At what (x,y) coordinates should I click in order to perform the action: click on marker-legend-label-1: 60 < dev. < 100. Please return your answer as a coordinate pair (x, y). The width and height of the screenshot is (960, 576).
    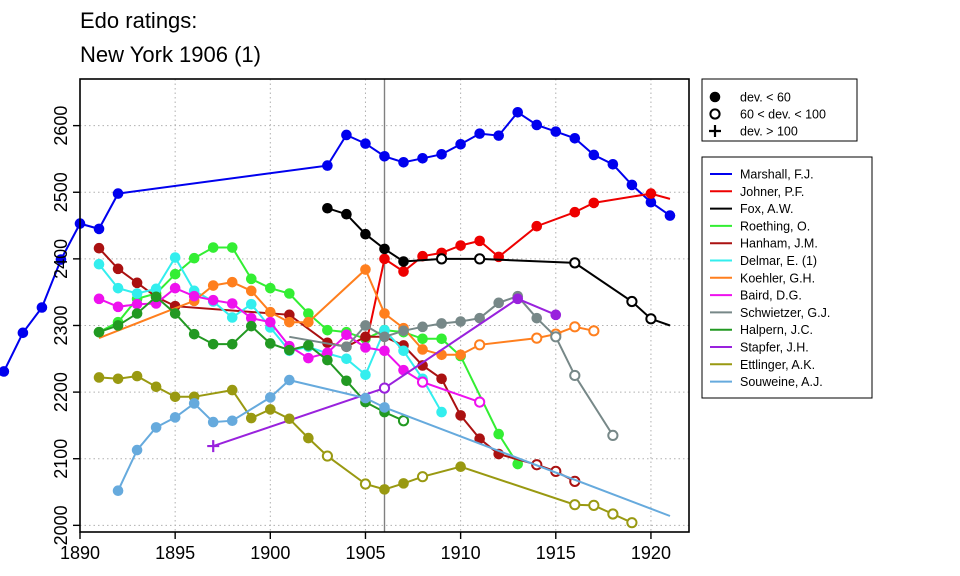
    Looking at the image, I should click on (783, 115).